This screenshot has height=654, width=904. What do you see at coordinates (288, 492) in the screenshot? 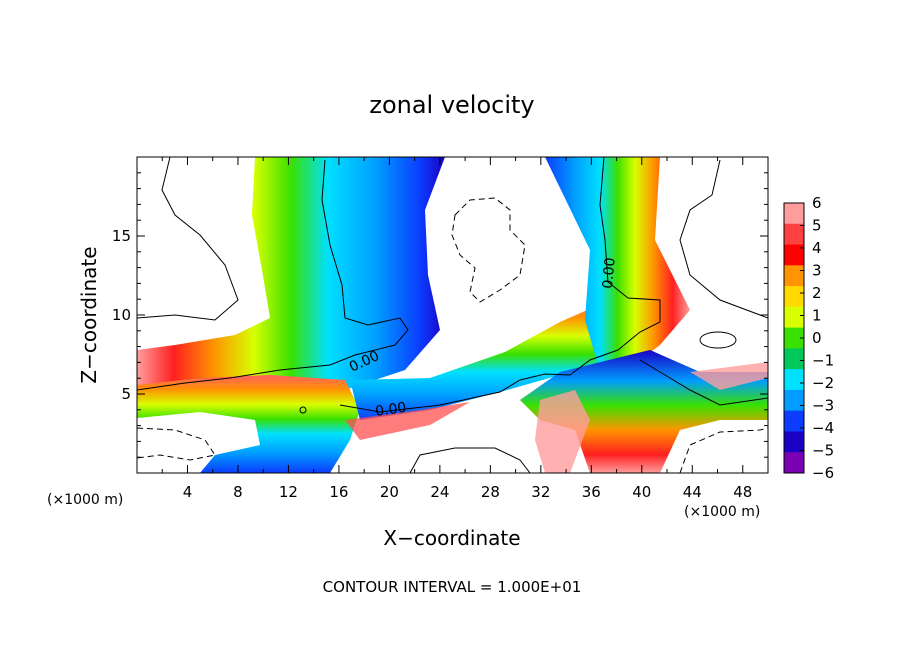
I see `x-tick-label: 12` at bounding box center [288, 492].